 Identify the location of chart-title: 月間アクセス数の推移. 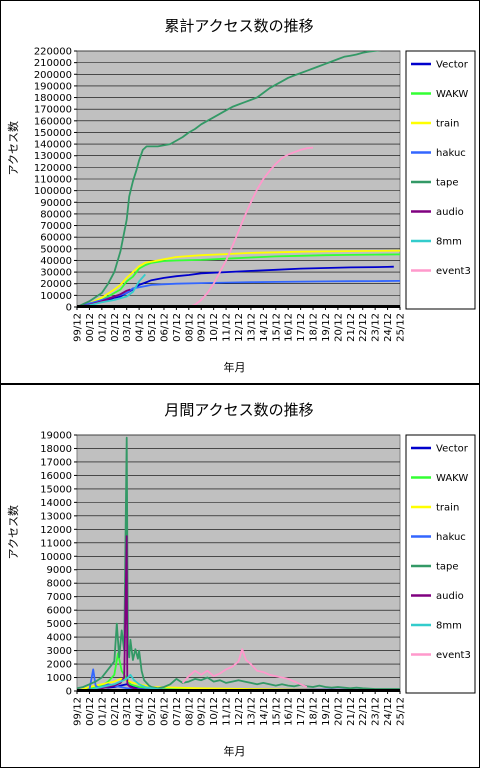
(238, 410).